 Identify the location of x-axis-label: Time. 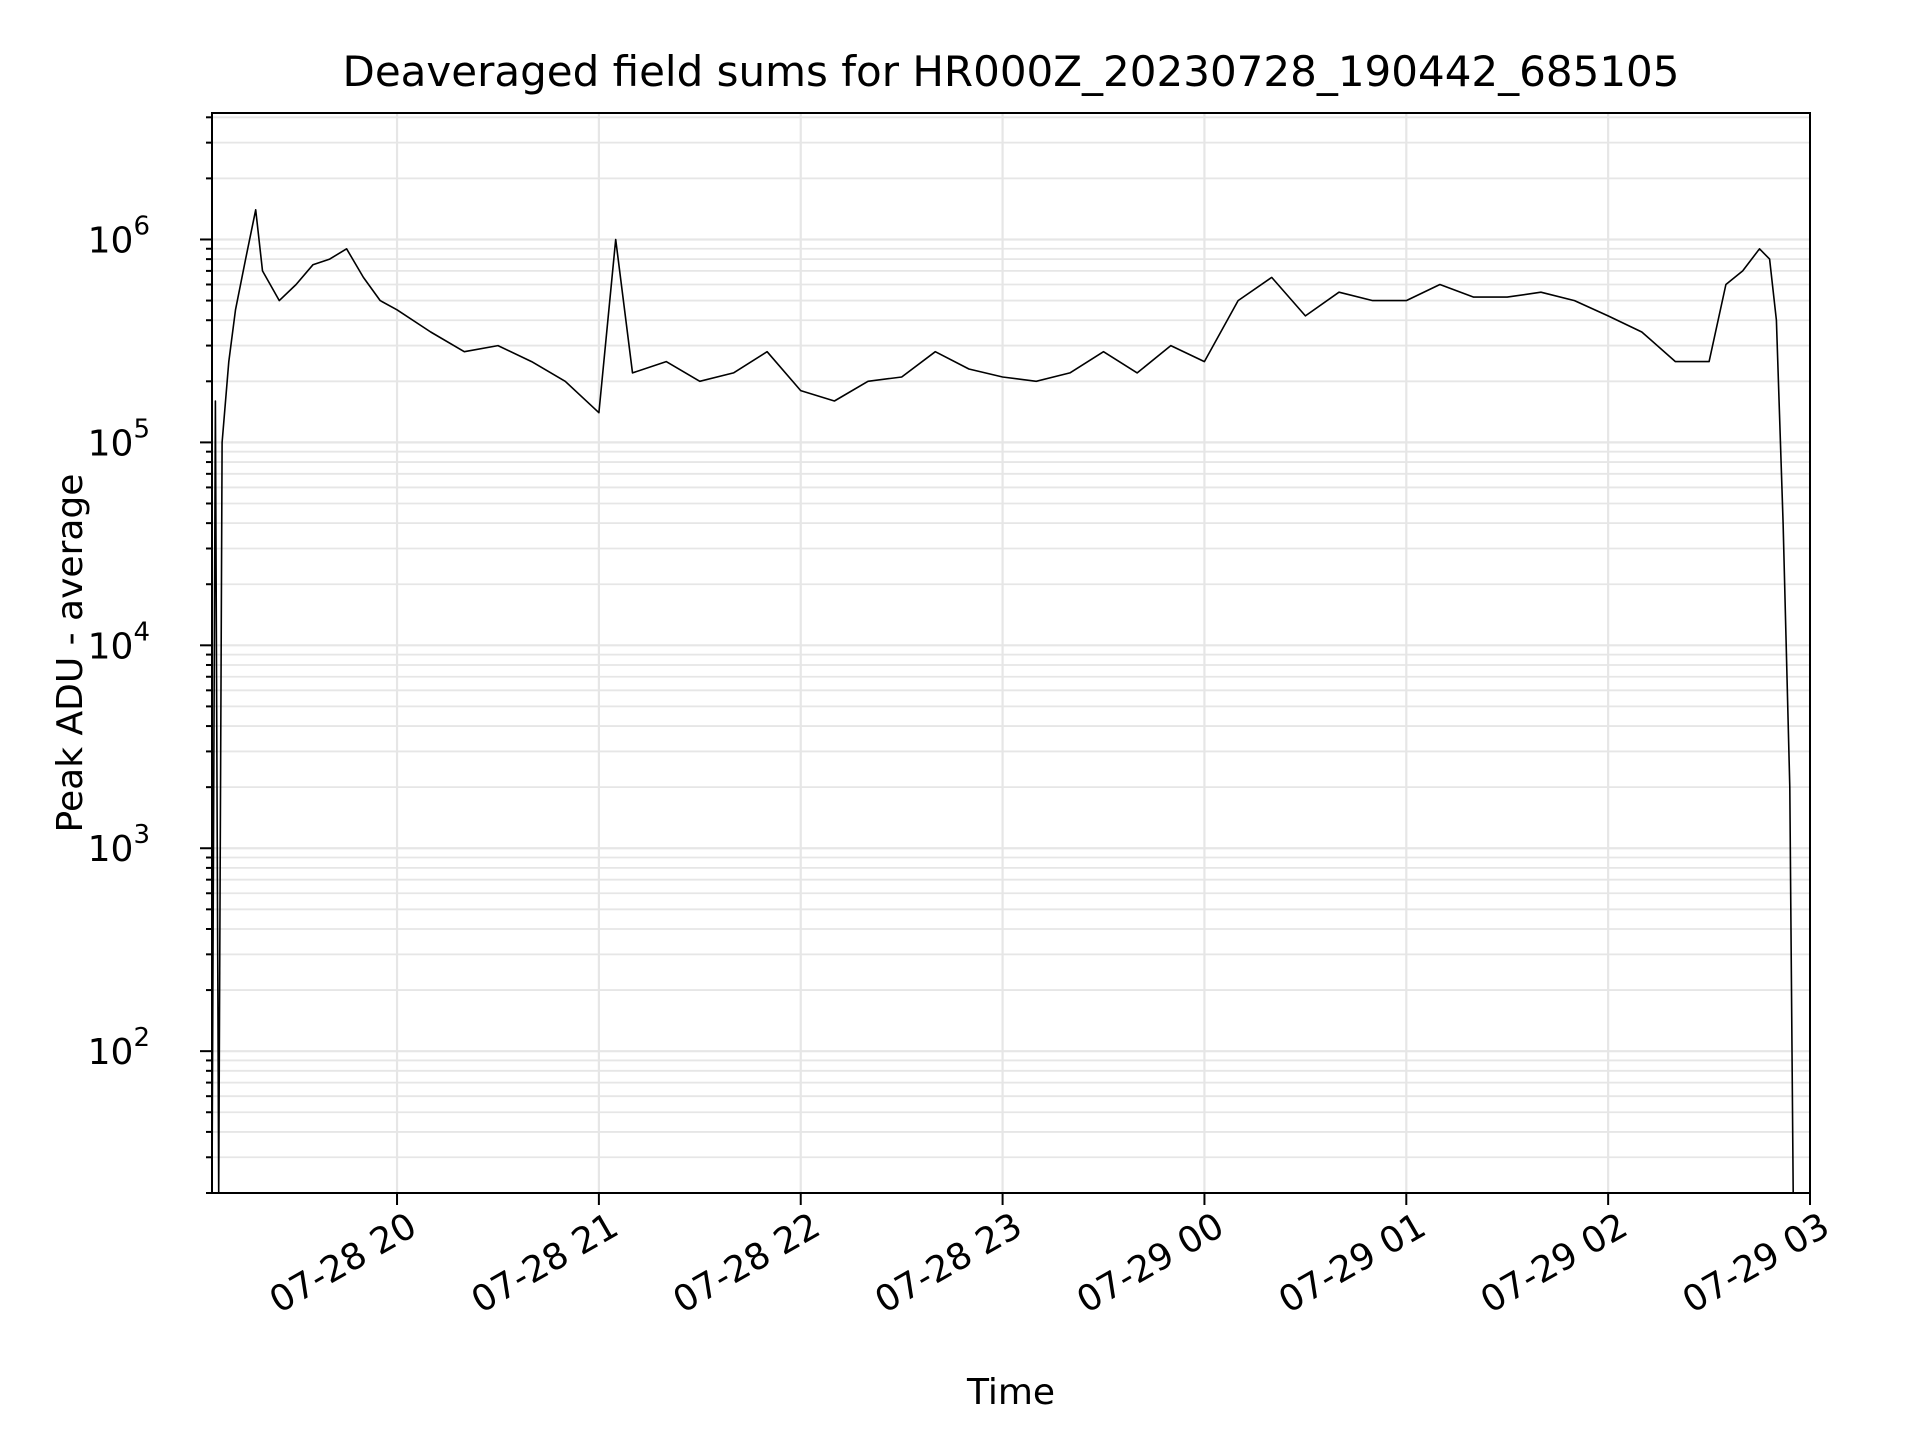
(1010, 1392).